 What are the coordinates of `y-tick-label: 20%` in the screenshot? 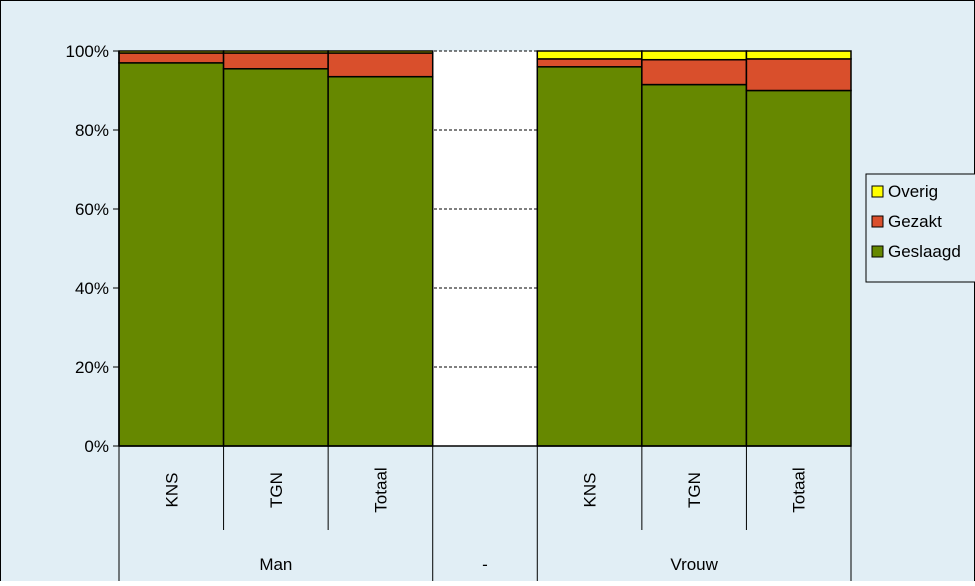 It's located at (92, 367).